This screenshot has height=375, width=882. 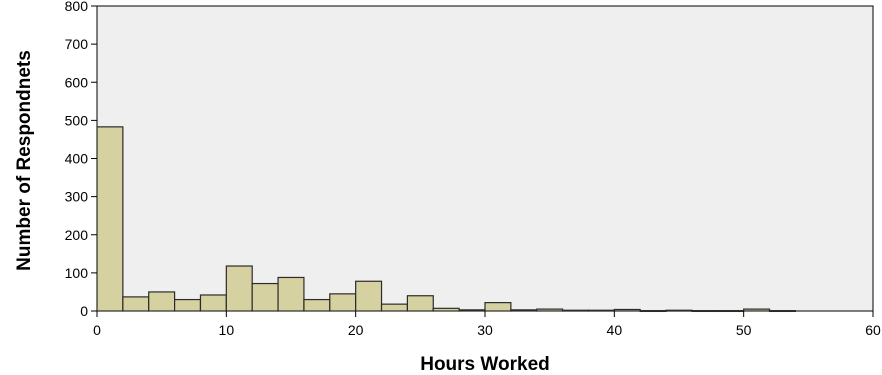 I want to click on x-tick-label: 0, so click(x=97, y=330).